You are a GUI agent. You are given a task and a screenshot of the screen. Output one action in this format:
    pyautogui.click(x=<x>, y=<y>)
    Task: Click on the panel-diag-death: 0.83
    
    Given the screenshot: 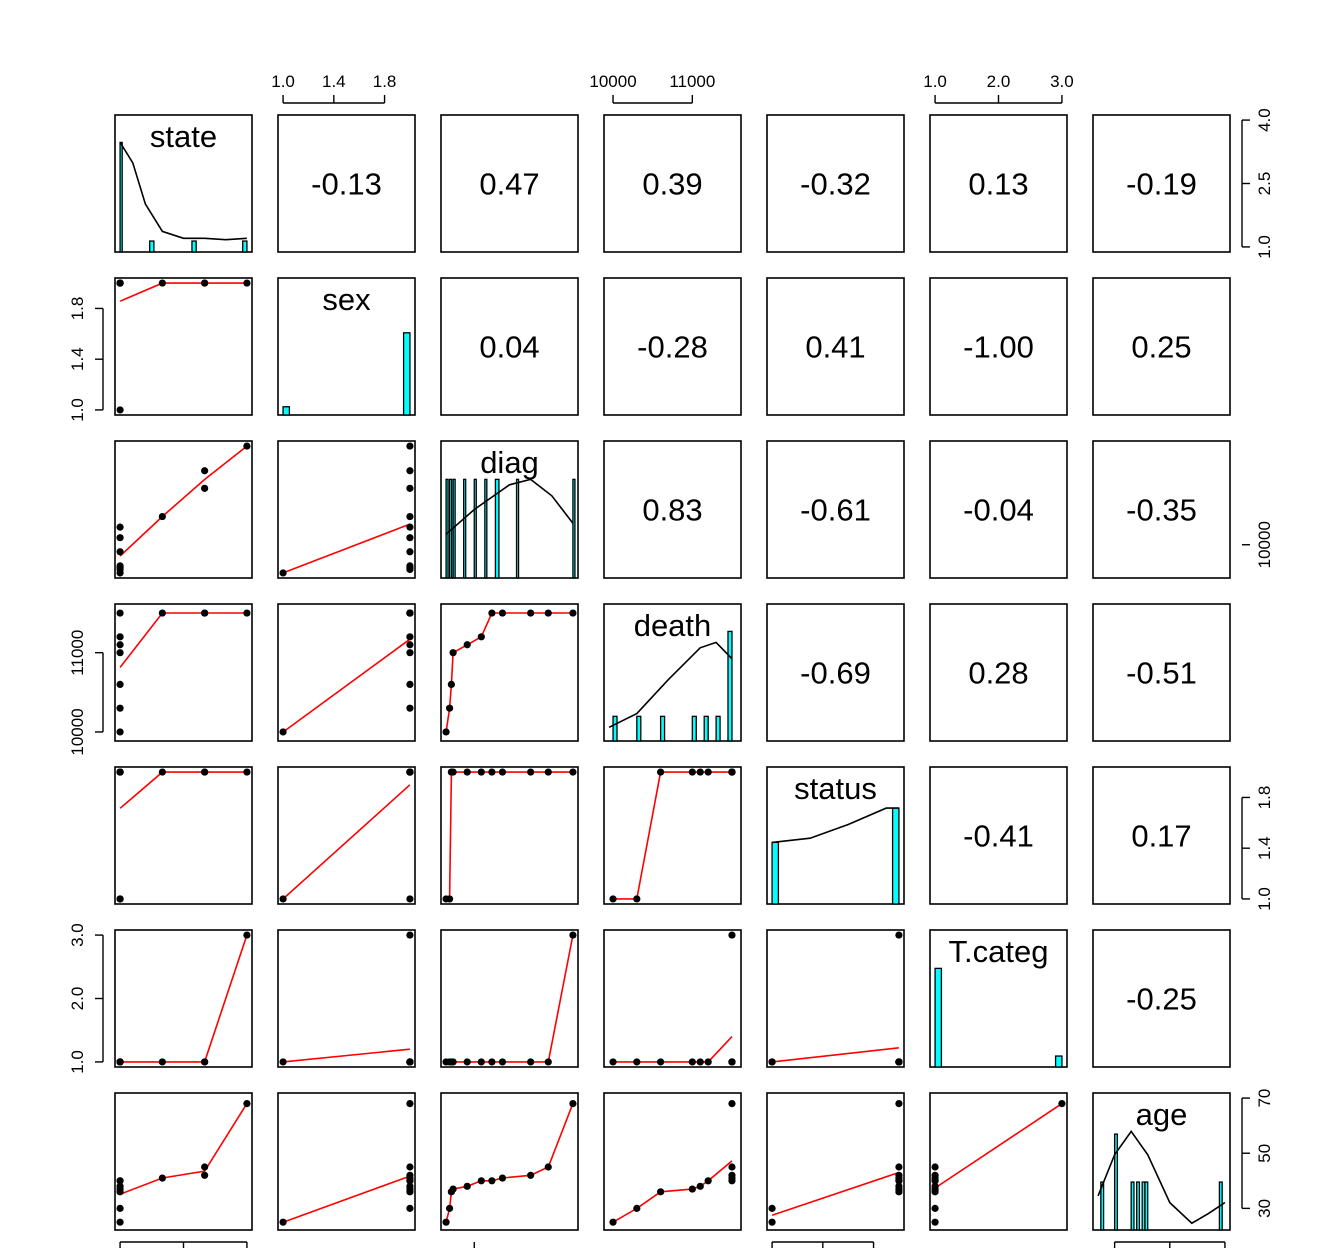 What is the action you would take?
    pyautogui.click(x=672, y=509)
    